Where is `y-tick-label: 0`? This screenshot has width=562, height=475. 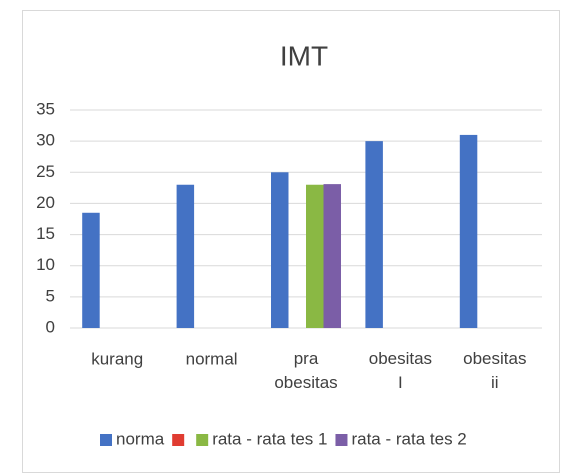 y-tick-label: 0 is located at coordinates (50, 326).